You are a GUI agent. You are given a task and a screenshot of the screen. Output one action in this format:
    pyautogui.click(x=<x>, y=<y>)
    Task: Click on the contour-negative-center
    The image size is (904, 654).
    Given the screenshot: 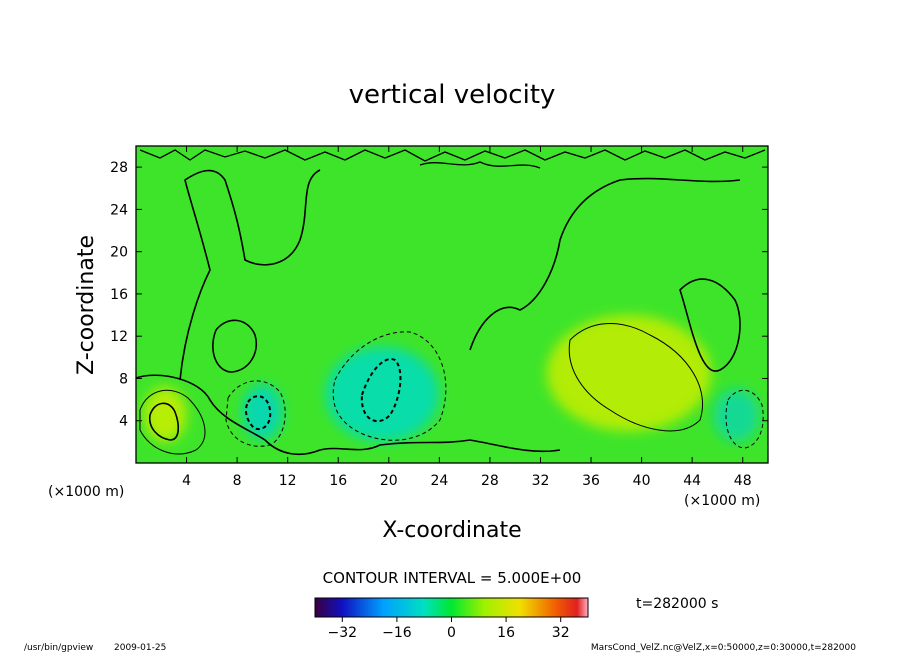 What is the action you would take?
    pyautogui.click(x=389, y=386)
    